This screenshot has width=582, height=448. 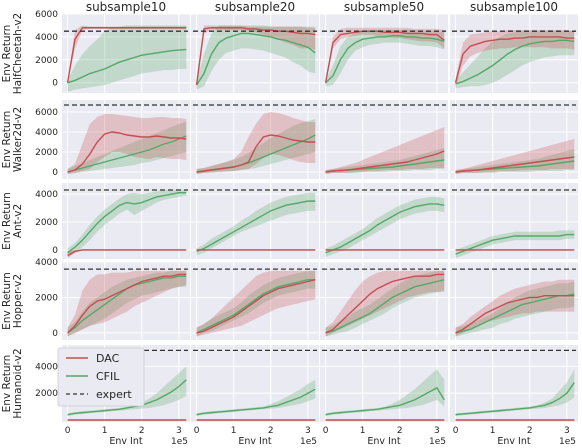 I want to click on panel-r3-c1, so click(x=255, y=300).